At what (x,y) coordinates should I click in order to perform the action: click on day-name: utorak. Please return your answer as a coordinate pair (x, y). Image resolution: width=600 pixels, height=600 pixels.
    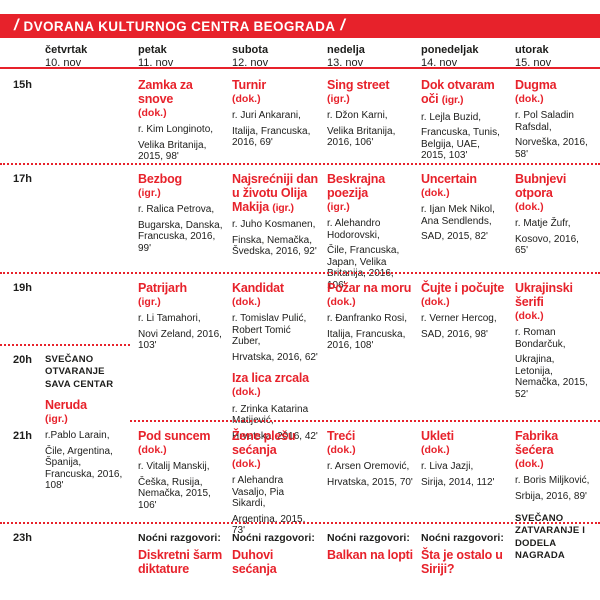
    Looking at the image, I should click on (532, 50).